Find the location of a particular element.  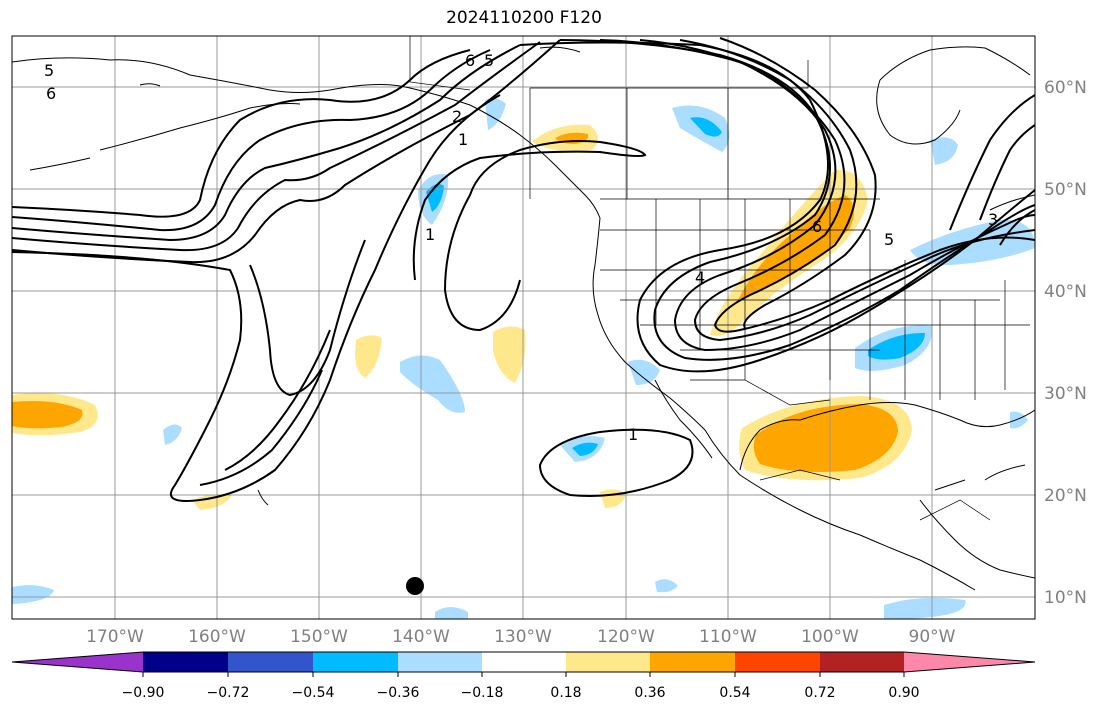

lat-label-40n: 40°N is located at coordinates (1065, 292).